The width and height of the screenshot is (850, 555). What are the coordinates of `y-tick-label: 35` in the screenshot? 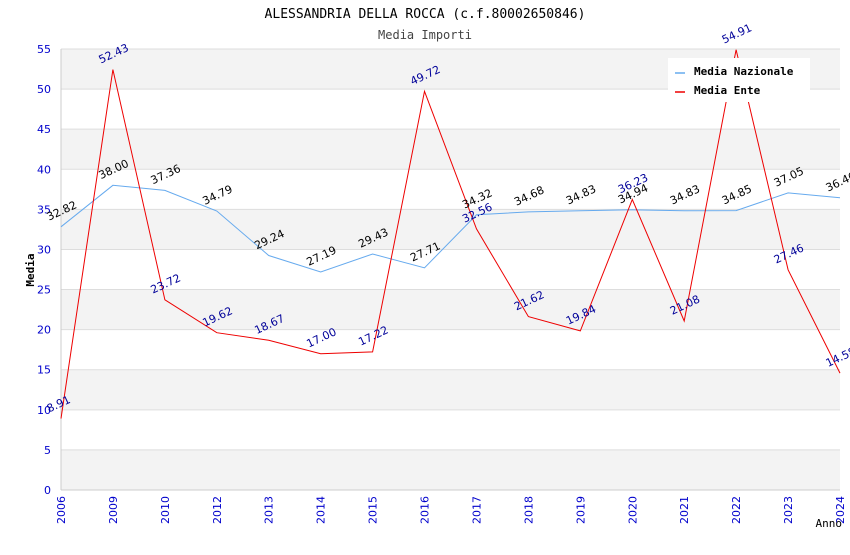 It's located at (44, 209).